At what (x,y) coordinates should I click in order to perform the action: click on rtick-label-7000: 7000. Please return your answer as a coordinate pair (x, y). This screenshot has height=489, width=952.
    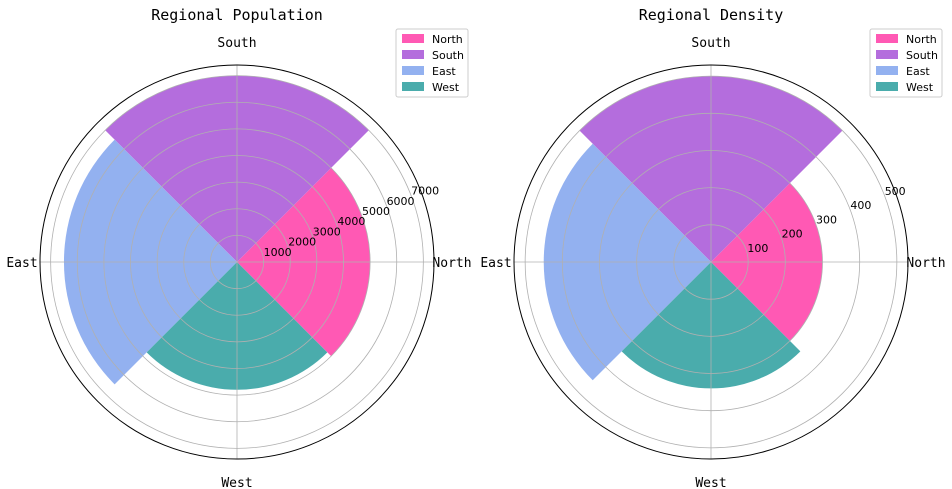
    Looking at the image, I should click on (425, 191).